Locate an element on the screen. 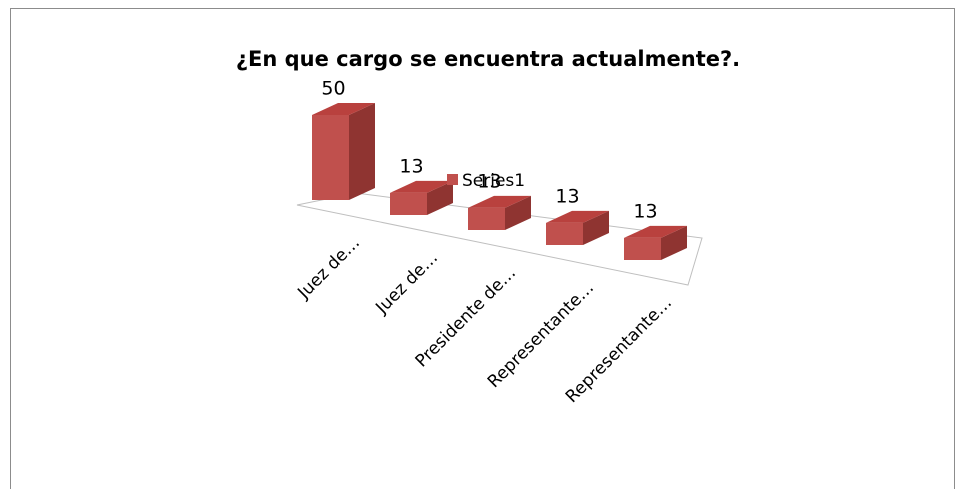 This screenshot has width=966, height=489. legend-swatch is located at coordinates (452, 179).